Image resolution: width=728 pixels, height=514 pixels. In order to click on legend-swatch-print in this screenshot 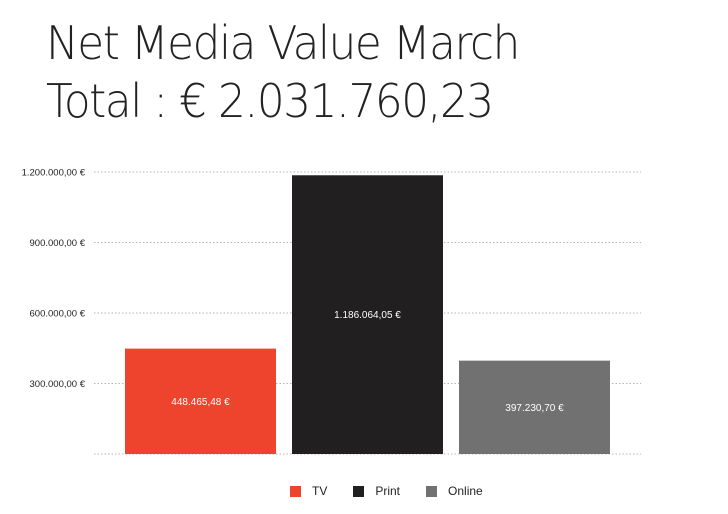, I will do `click(359, 491)`.